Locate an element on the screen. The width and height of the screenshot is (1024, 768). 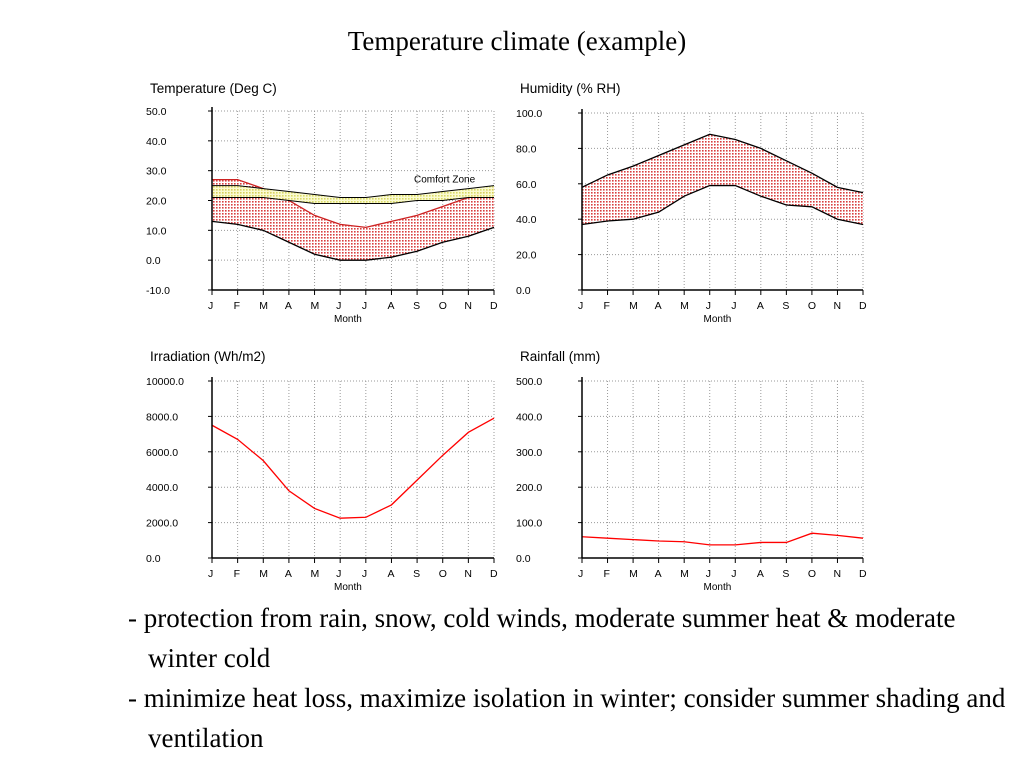
chart-title: Humidity (% RH) is located at coordinates (570, 88).